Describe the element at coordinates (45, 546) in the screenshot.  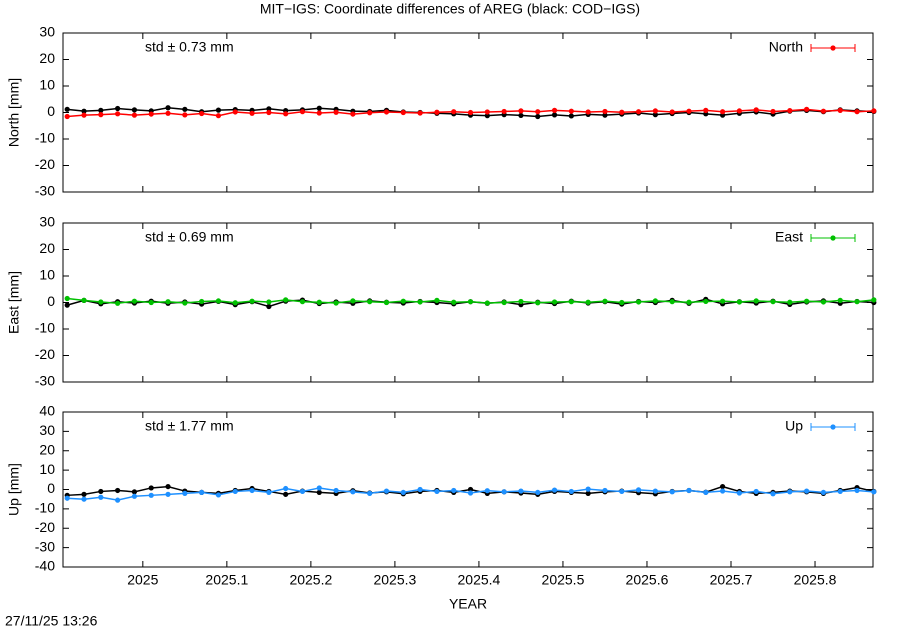
I see `y-tick-label: -30` at that location.